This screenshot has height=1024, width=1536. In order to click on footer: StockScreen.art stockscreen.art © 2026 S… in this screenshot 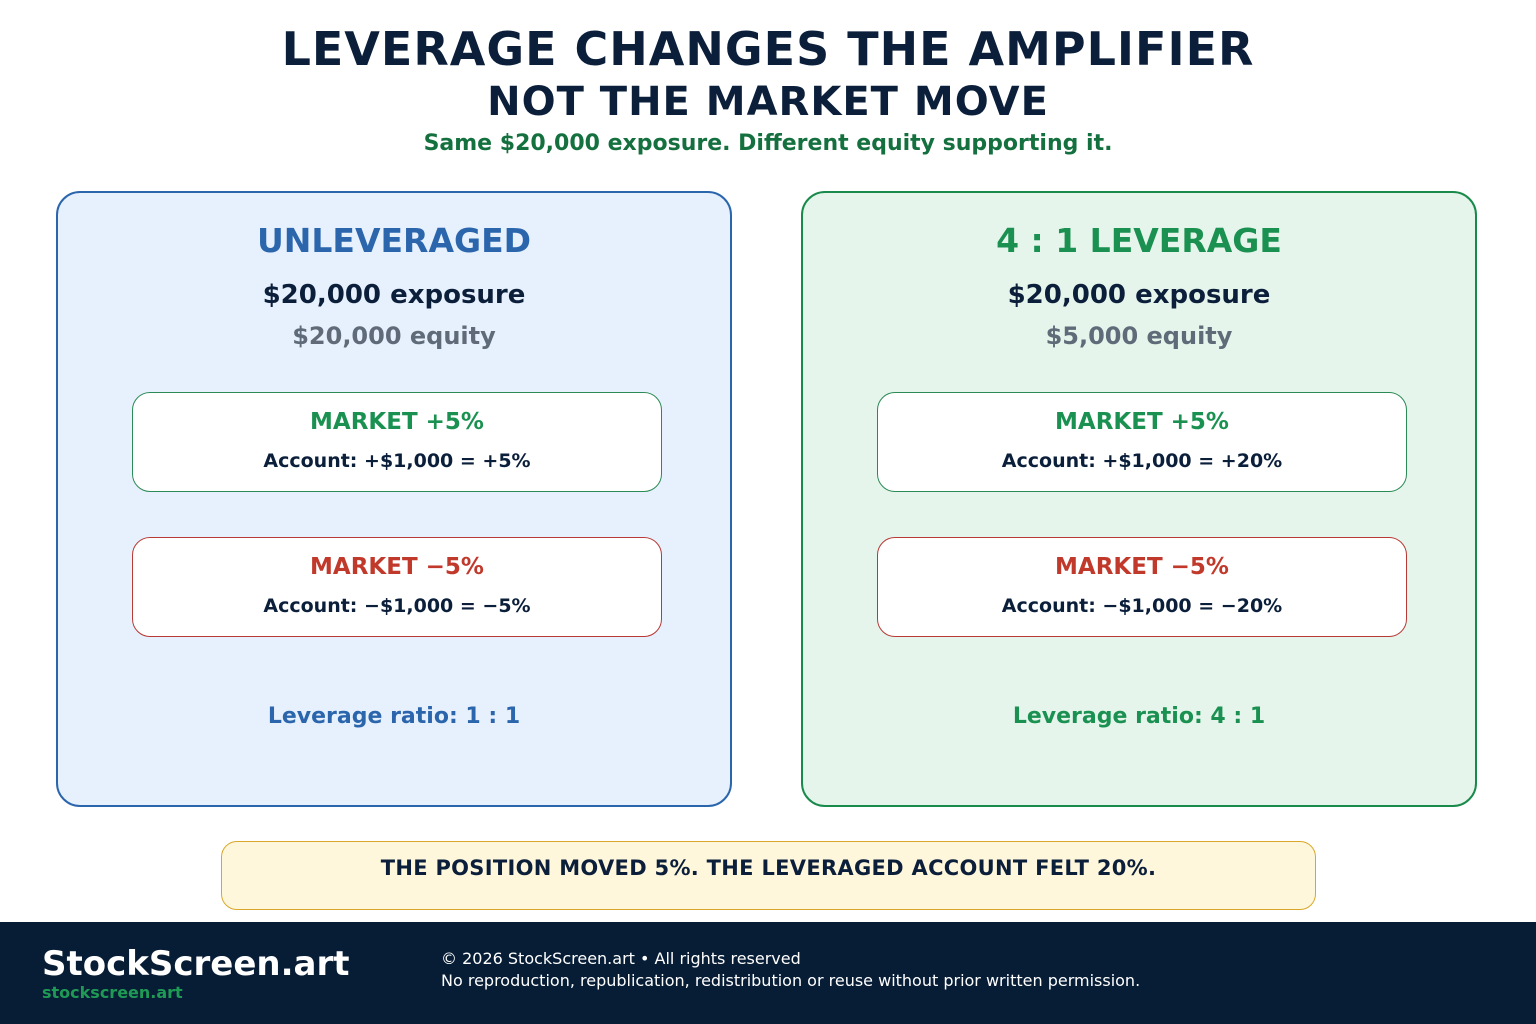, I will do `click(768, 973)`.